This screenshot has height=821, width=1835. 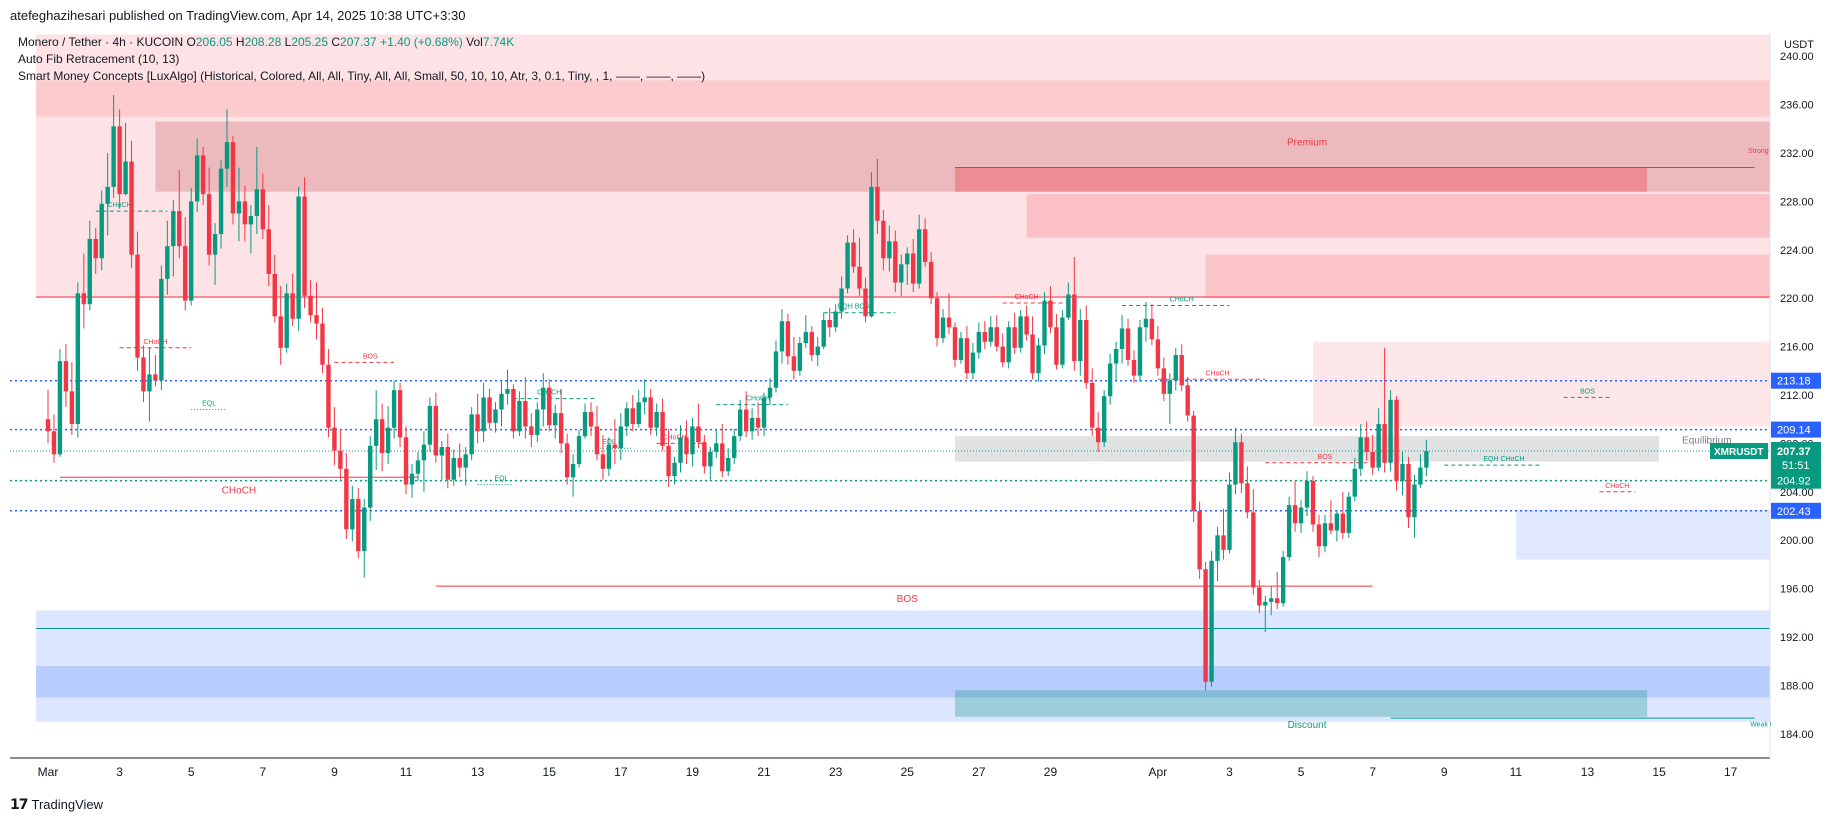 I want to click on bull-ob-small, so click(x=1642, y=534).